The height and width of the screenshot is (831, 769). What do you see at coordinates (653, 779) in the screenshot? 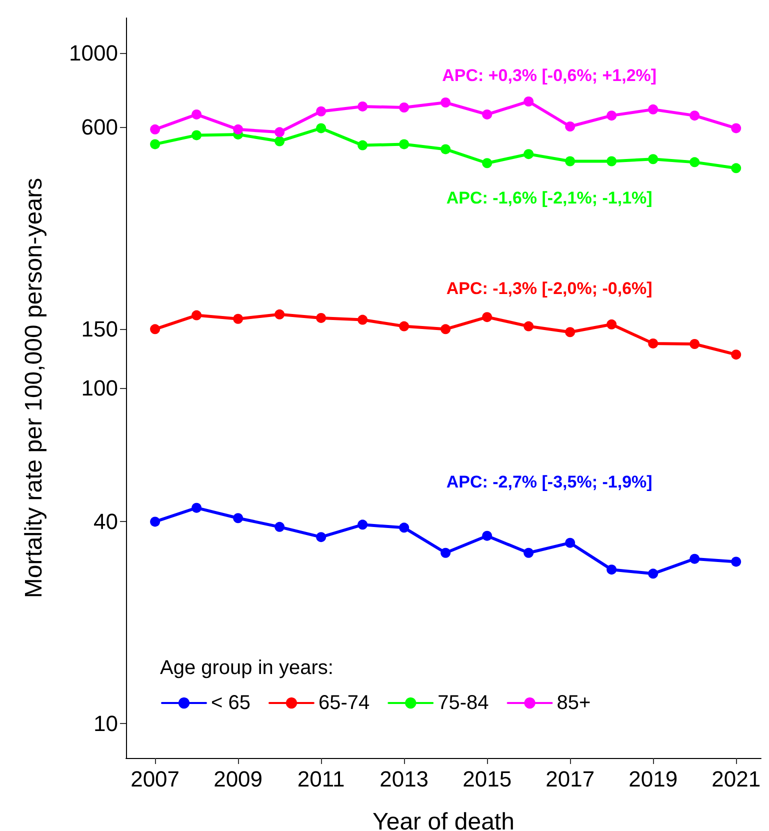
I see `x-tick-label: 2019` at bounding box center [653, 779].